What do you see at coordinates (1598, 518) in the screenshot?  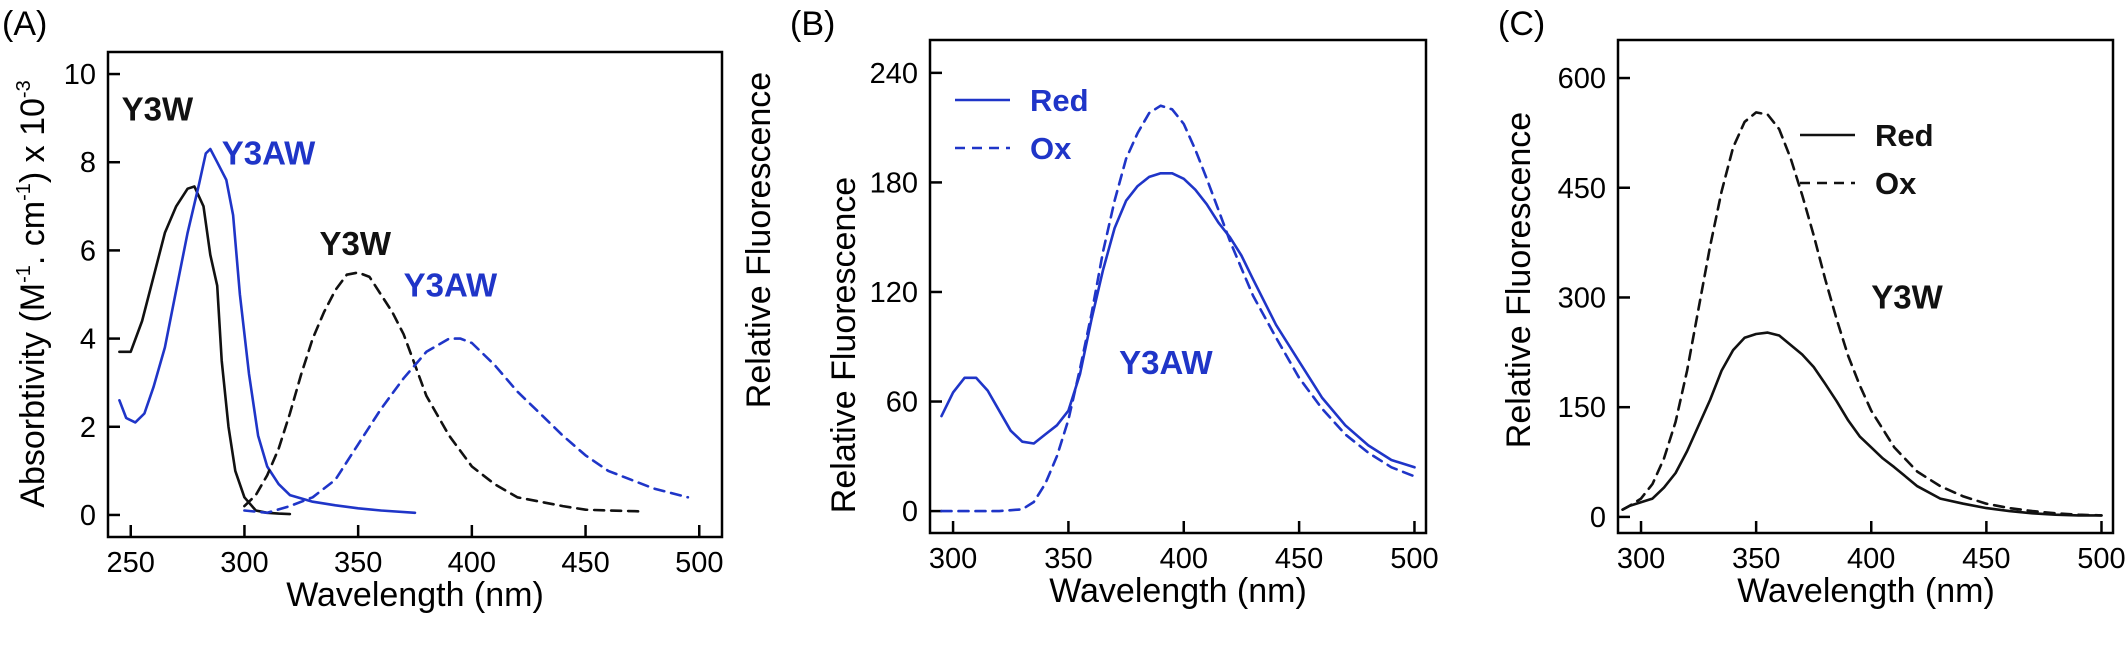 I see `panel-c-ytick-label: 0` at bounding box center [1598, 518].